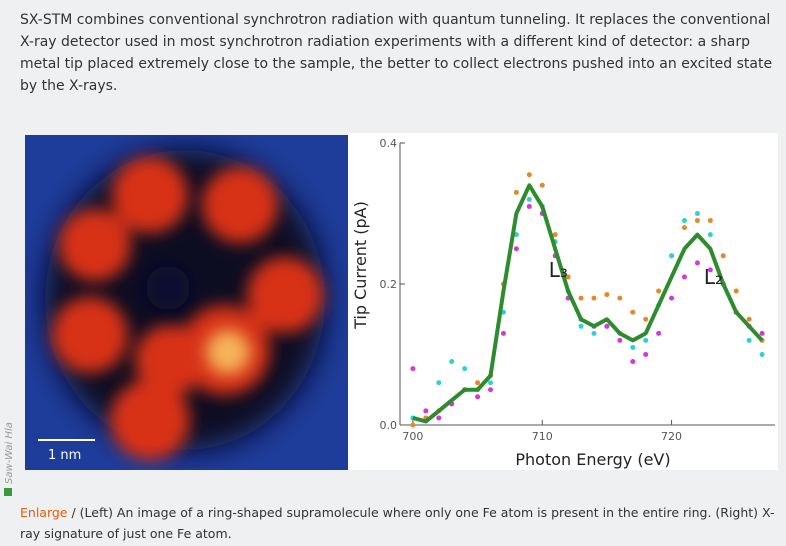 The width and height of the screenshot is (786, 546). I want to click on y-tick-label: 0.0, so click(389, 425).